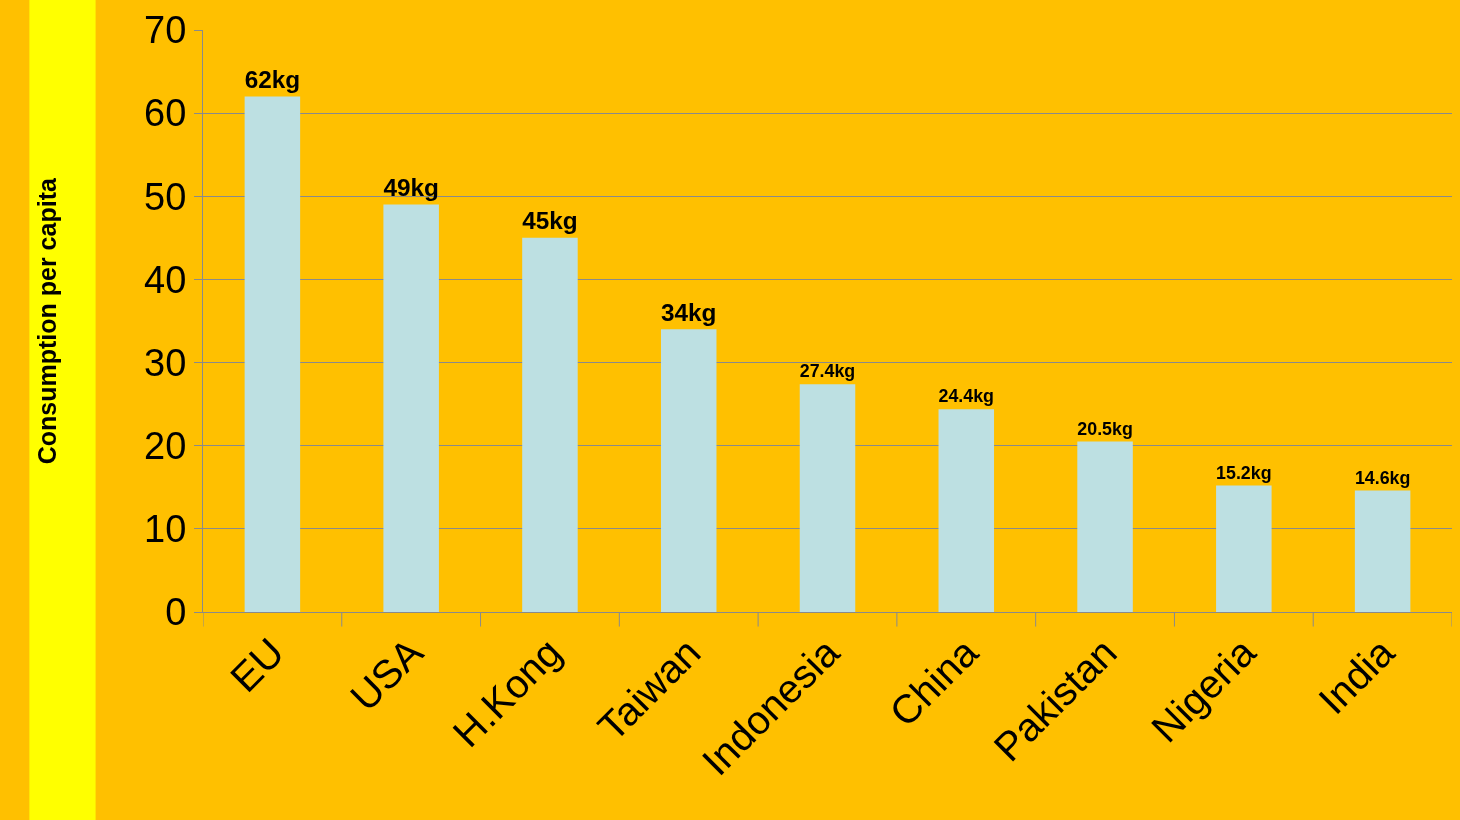  What do you see at coordinates (165, 196) in the screenshot?
I see `y-tick-label: 50` at bounding box center [165, 196].